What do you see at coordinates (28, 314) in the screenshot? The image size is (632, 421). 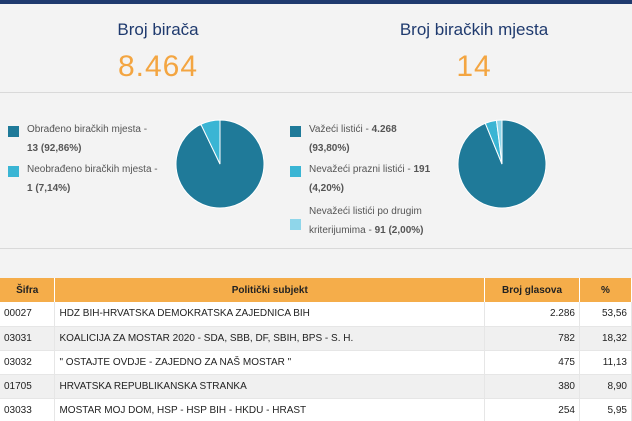 I see `cell-code: 00027` at bounding box center [28, 314].